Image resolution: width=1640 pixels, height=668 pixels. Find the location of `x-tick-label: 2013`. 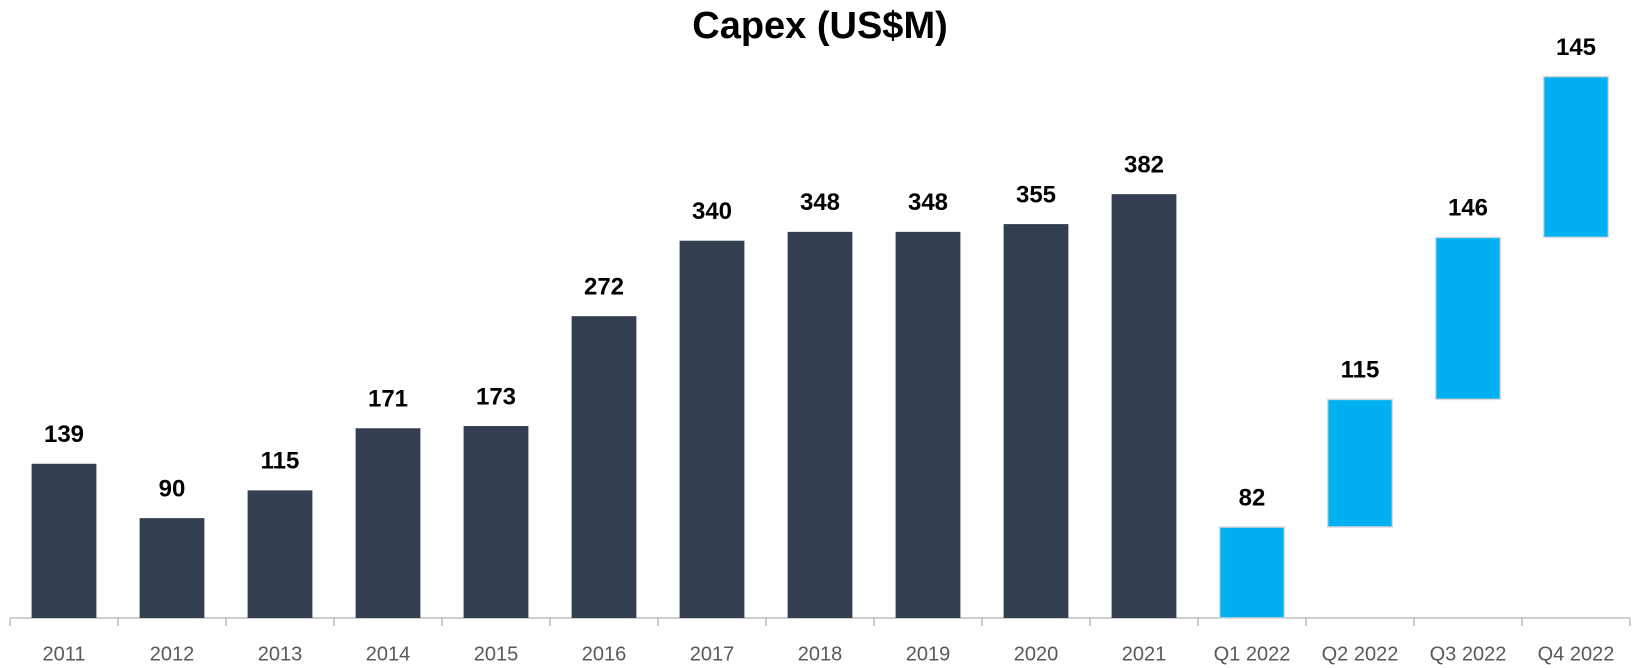

x-tick-label: 2013 is located at coordinates (280, 654).